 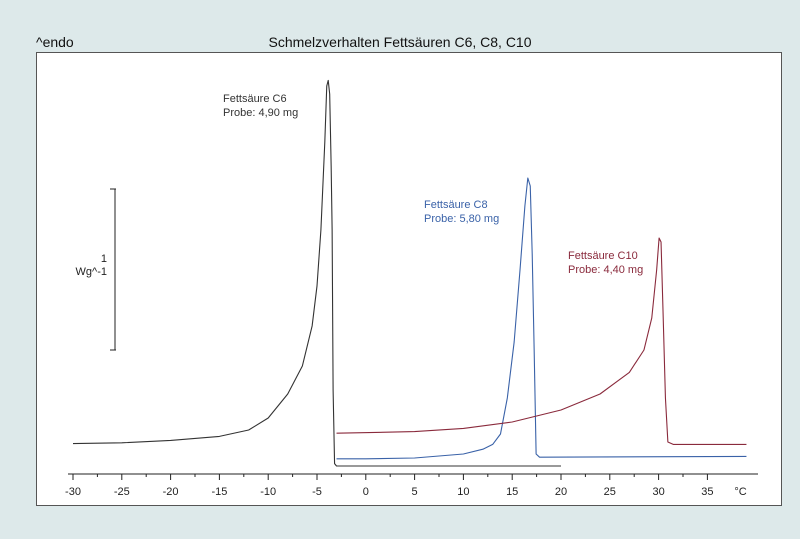 I want to click on chart-title: Schmelzverhalten Fettsäuren C6, C8, C10, so click(x=400, y=42).